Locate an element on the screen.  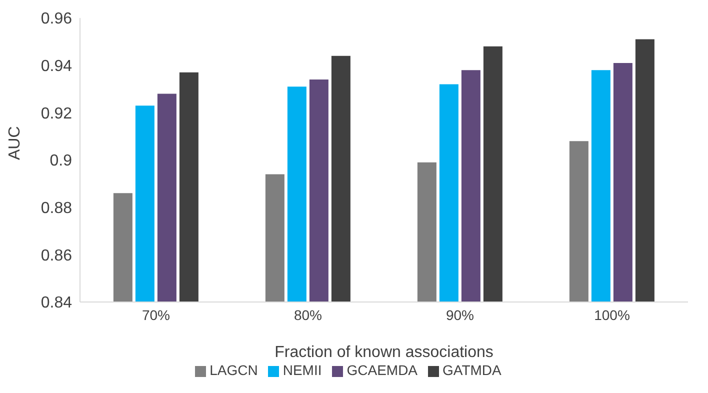
y-tick-label: 0.9 is located at coordinates (61, 161).